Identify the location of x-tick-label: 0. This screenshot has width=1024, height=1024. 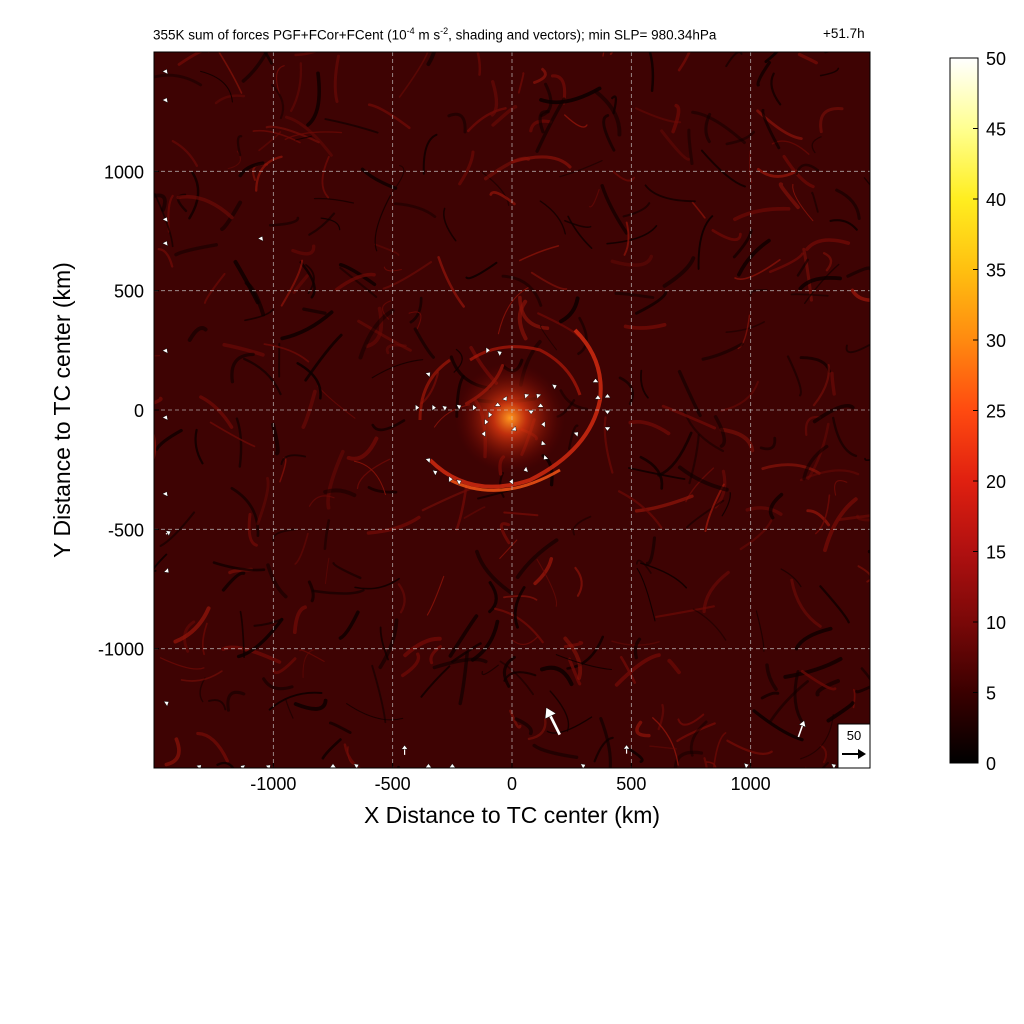
(512, 784).